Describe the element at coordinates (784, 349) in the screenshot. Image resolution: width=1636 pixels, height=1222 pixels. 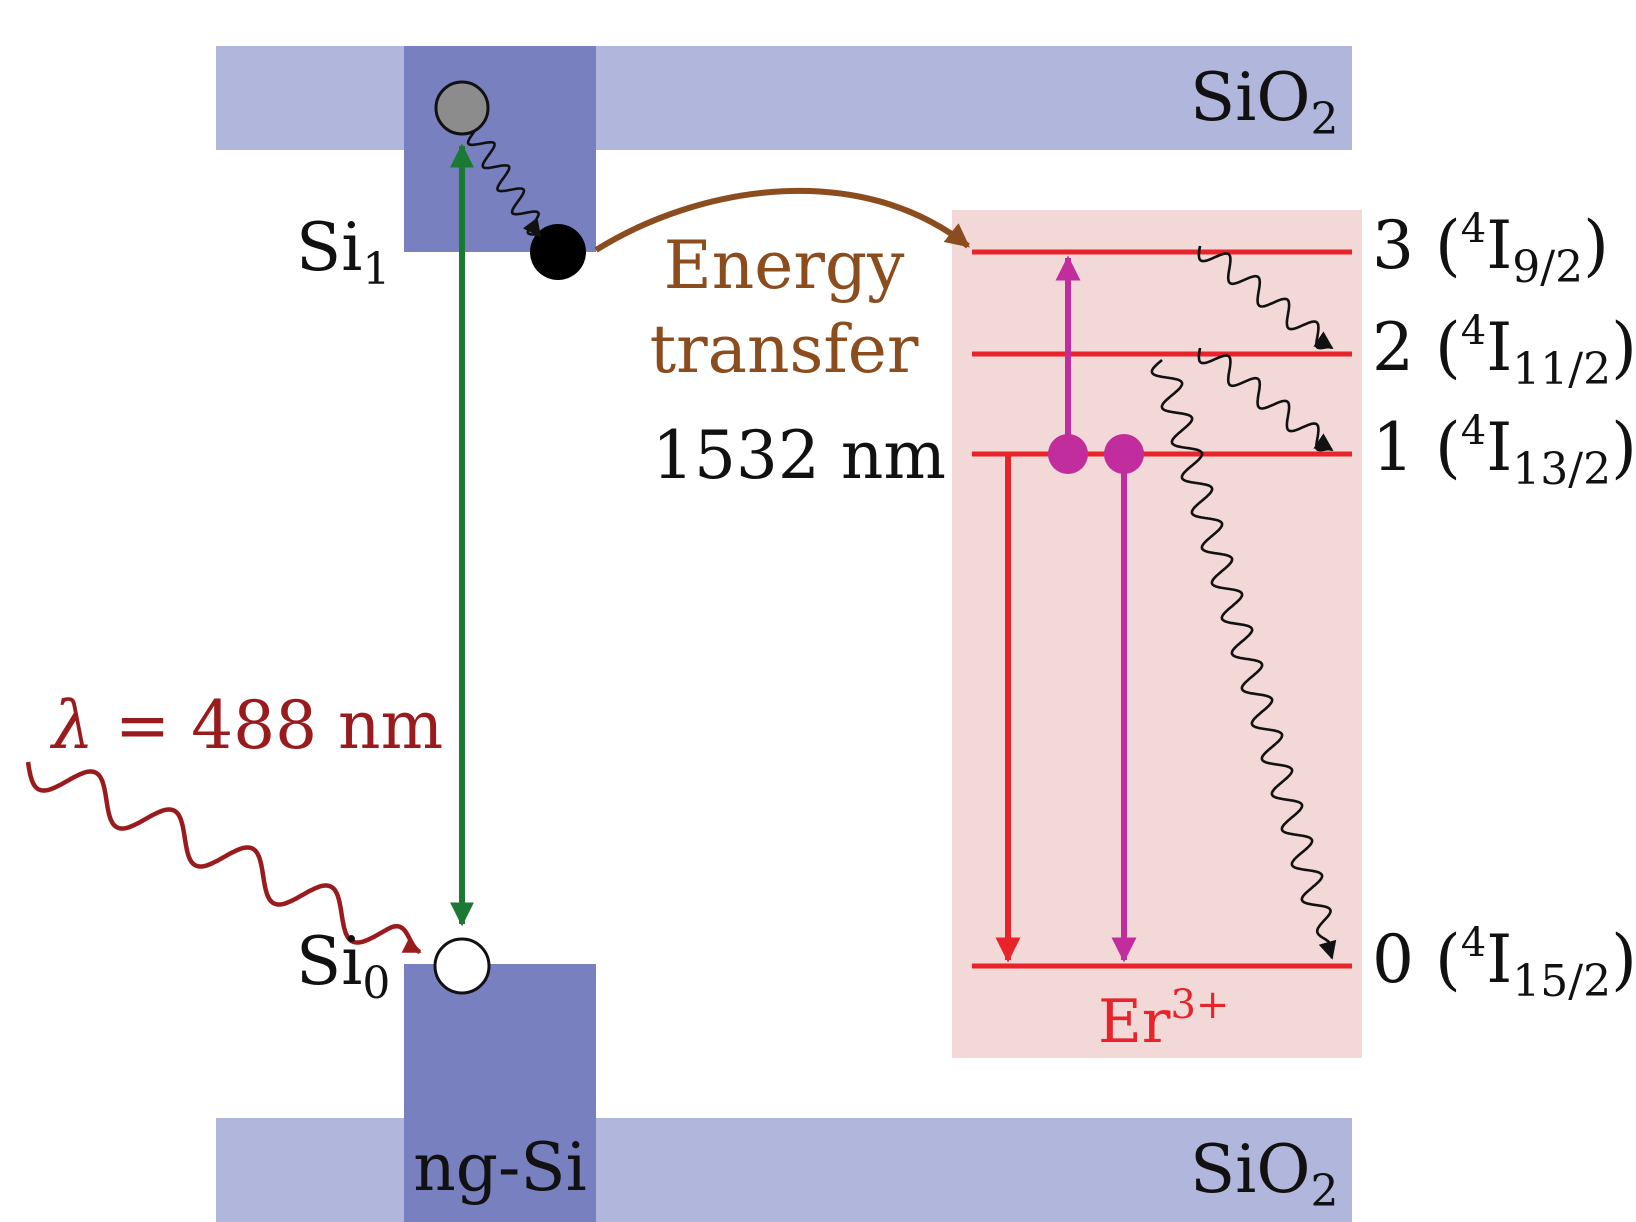
I see `energy-transfer-label-line2: transfer` at that location.